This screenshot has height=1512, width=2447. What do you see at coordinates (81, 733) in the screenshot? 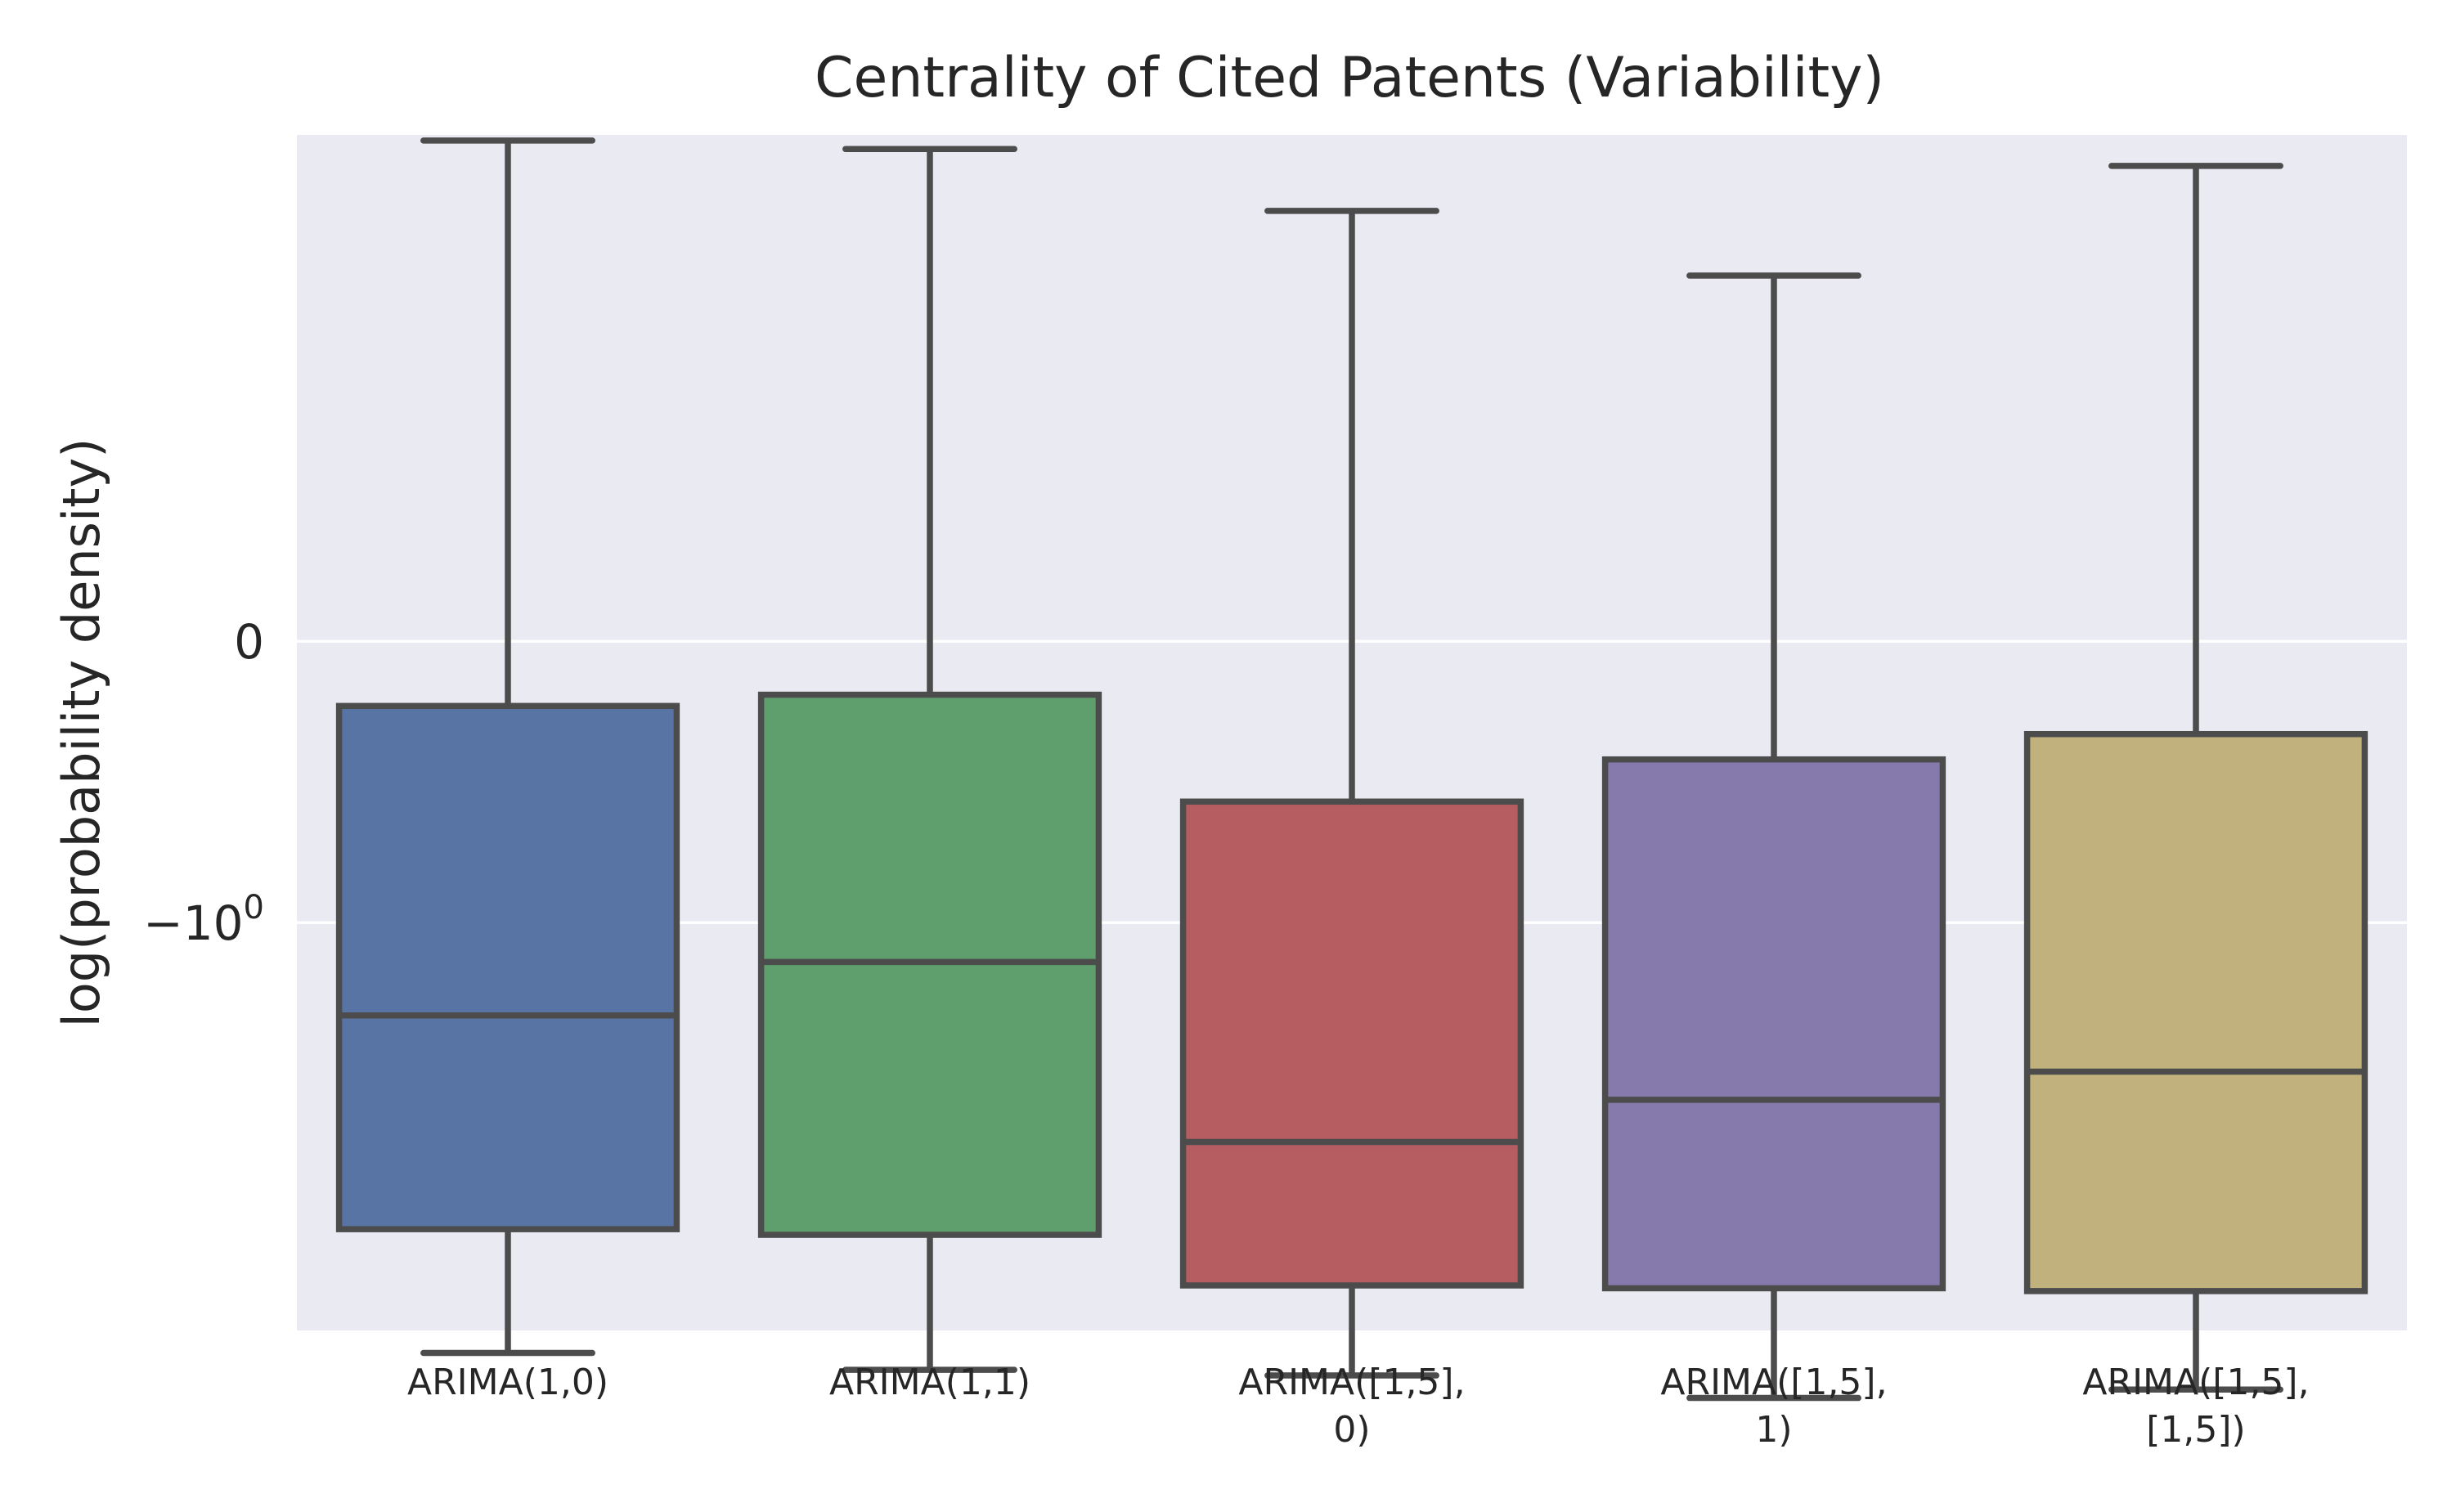
I see `y-axis-label: log(probability density)` at bounding box center [81, 733].